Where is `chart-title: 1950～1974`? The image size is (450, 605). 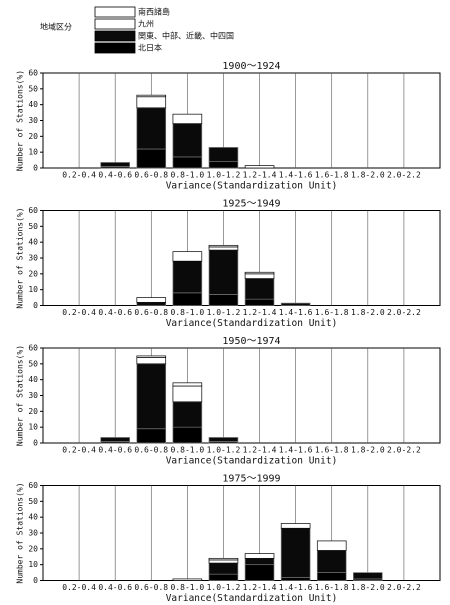
chart-title: 1950～1974 is located at coordinates (251, 341).